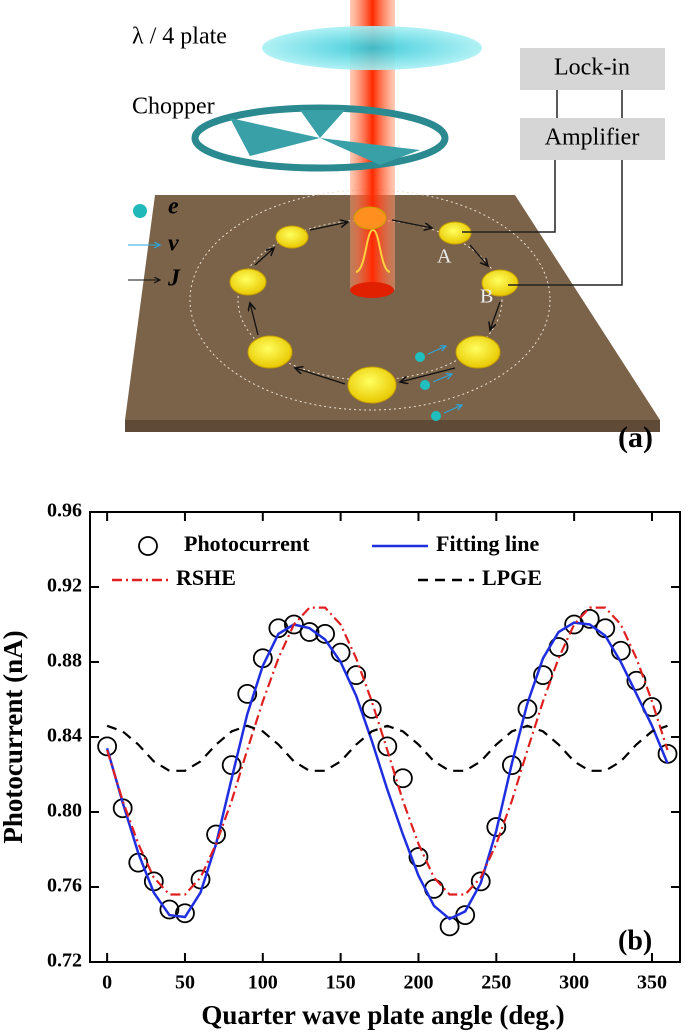  What do you see at coordinates (496, 983) in the screenshot?
I see `x-tick-label: 250` at bounding box center [496, 983].